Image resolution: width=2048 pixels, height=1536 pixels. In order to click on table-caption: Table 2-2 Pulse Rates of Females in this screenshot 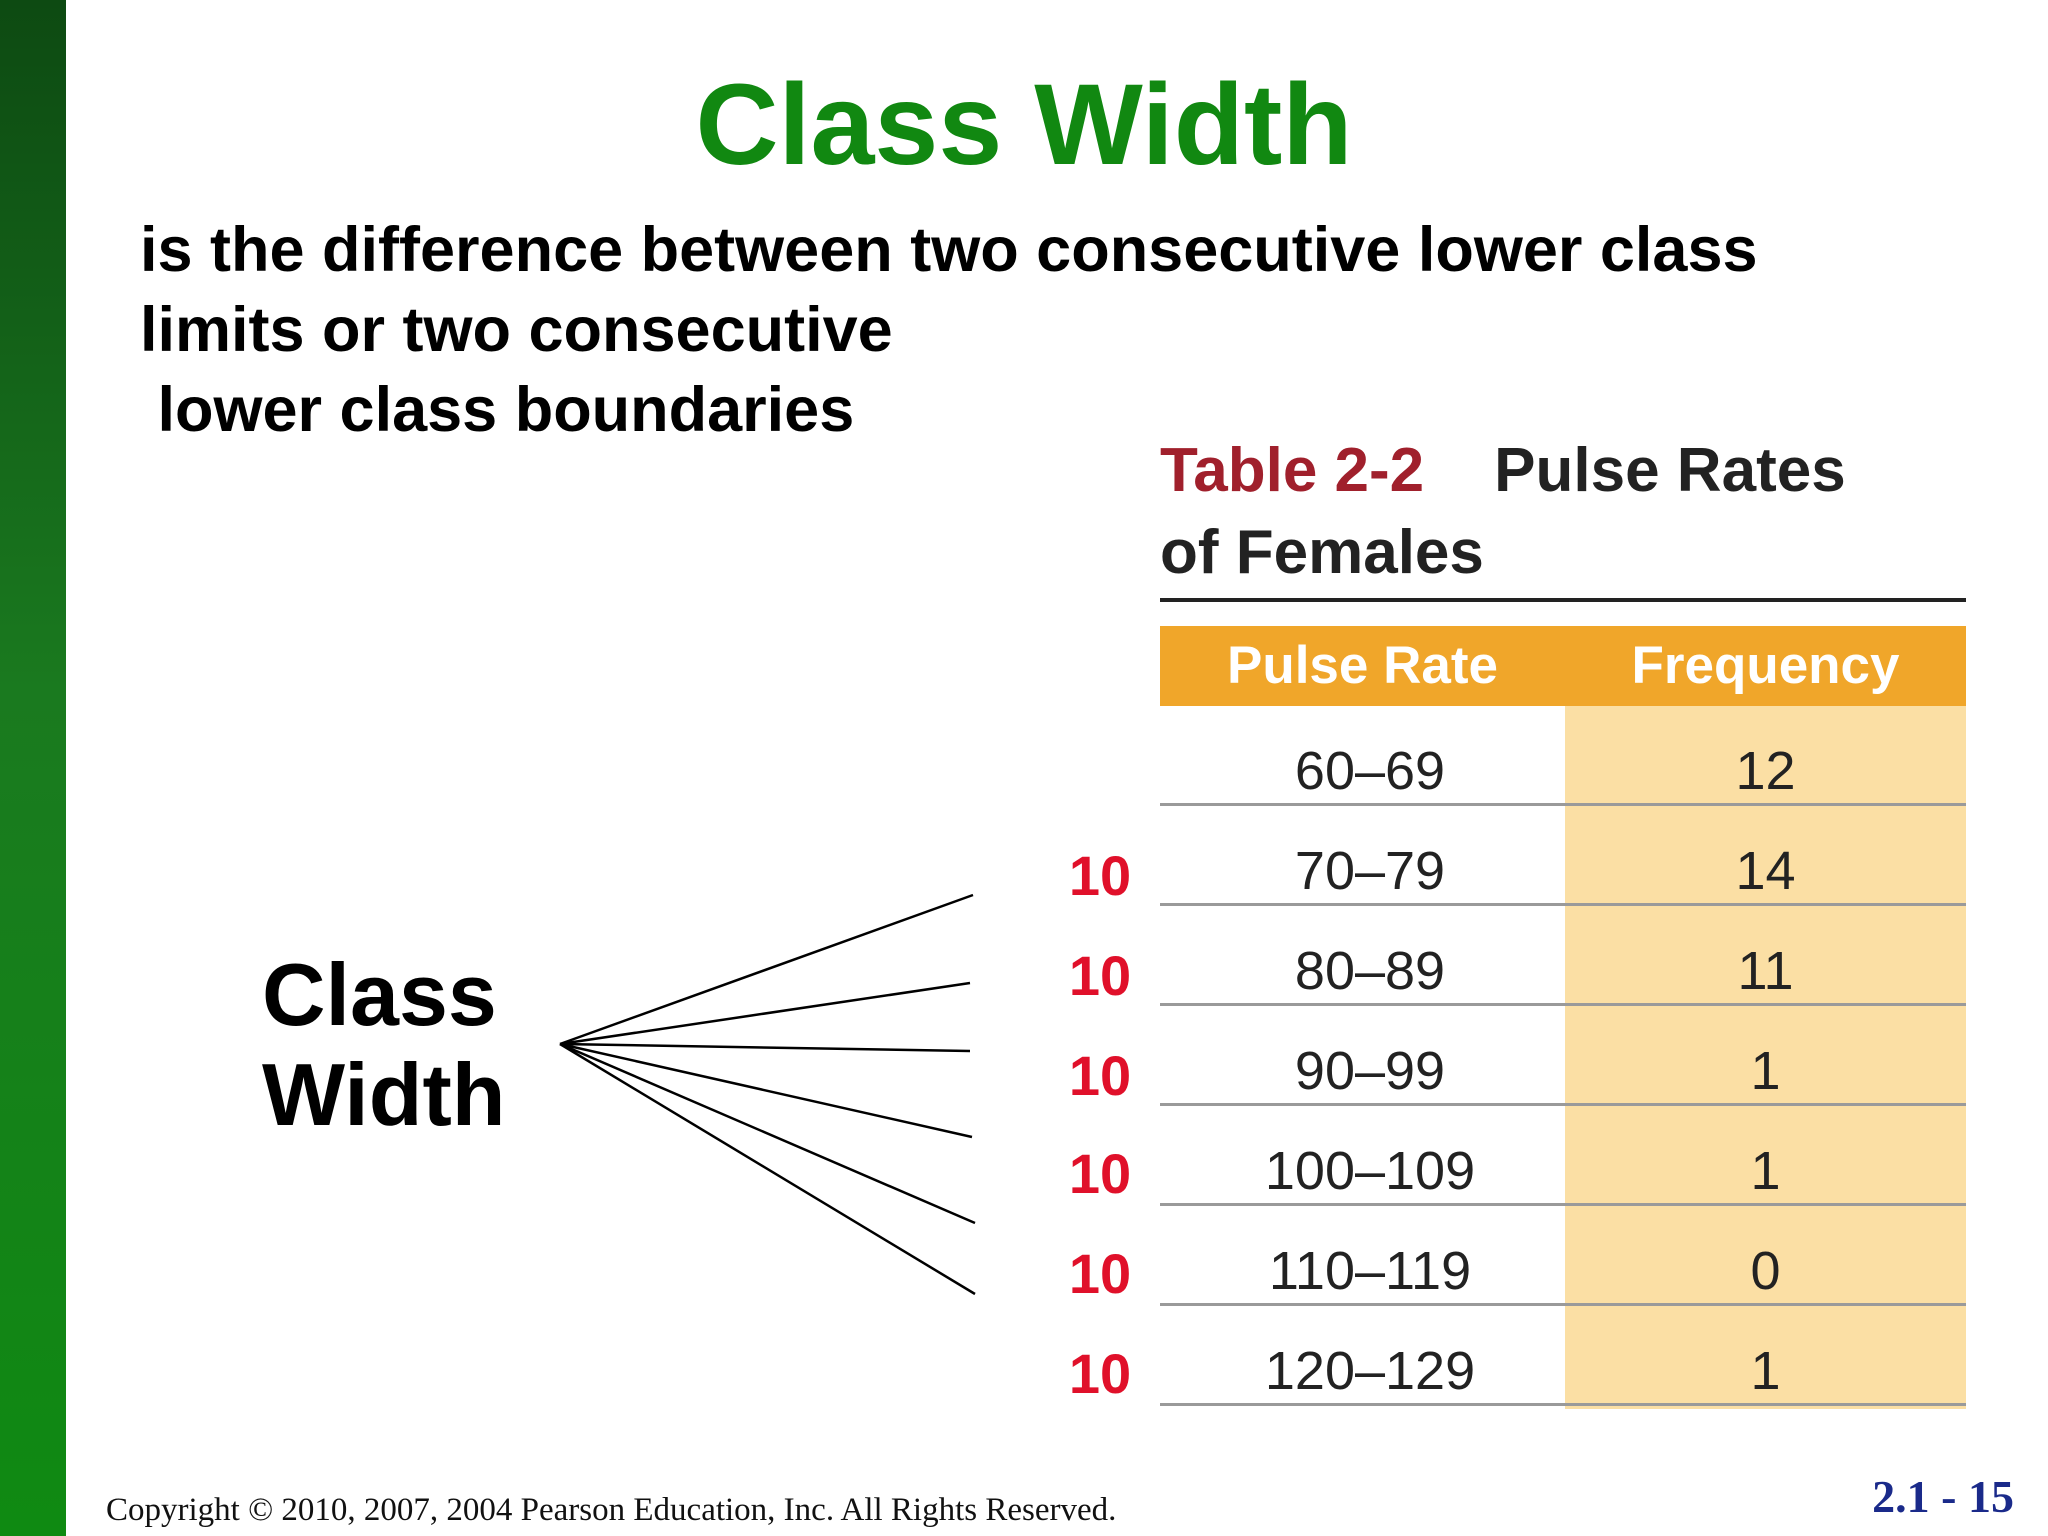, I will do `click(1570, 512)`.